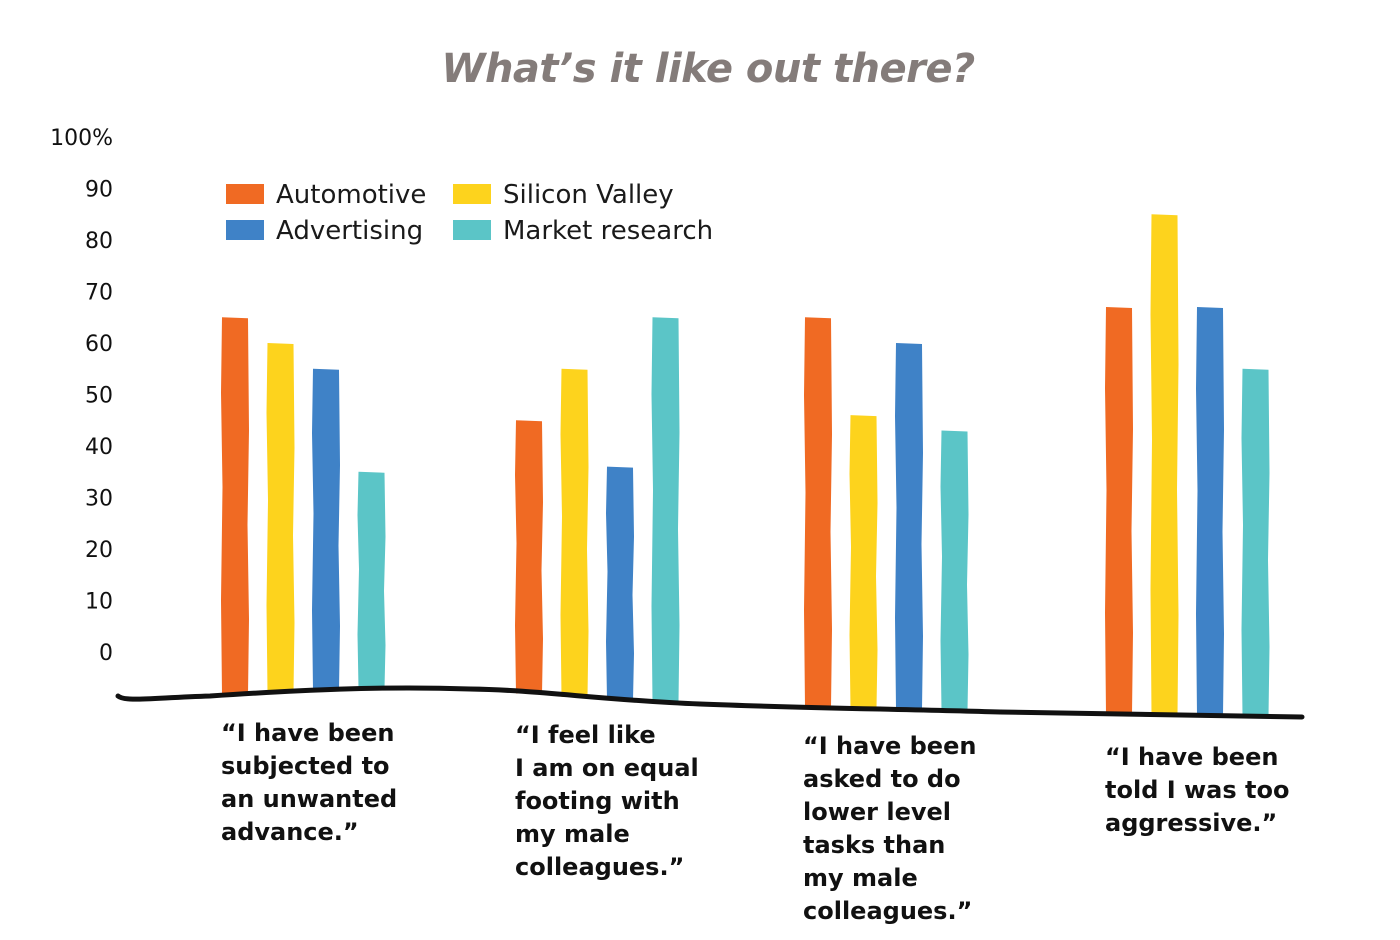  What do you see at coordinates (81, 396) in the screenshot?
I see `y-axis: 100% 90 80 70 60 50 40 30 20 10 0` at bounding box center [81, 396].